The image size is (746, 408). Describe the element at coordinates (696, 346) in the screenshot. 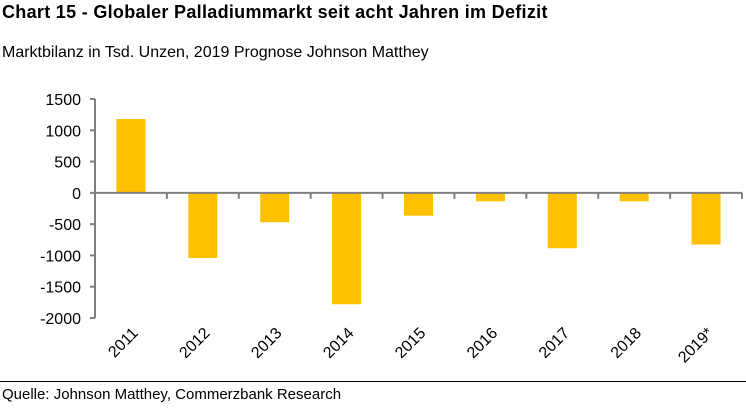

I see `x-tick-label: 2019*` at that location.